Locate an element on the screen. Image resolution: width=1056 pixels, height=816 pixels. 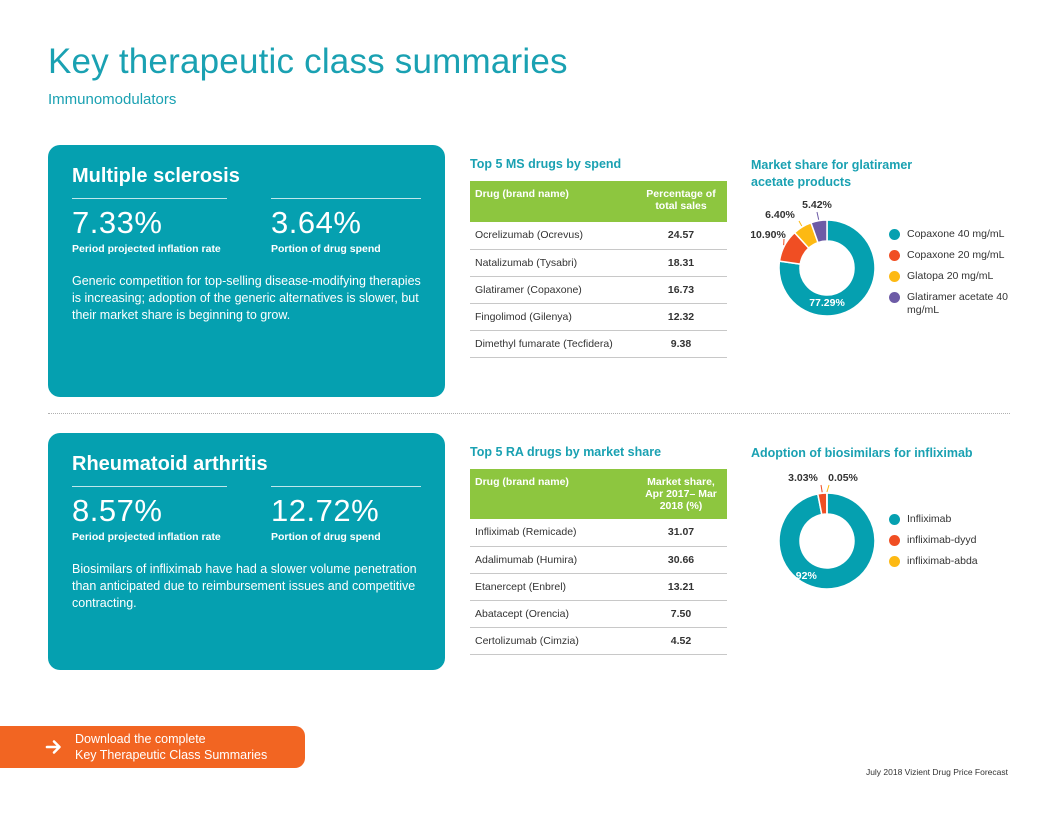
ra-donut-chart: 96.92% 3.03% 0.05% is located at coordinates (827, 531).